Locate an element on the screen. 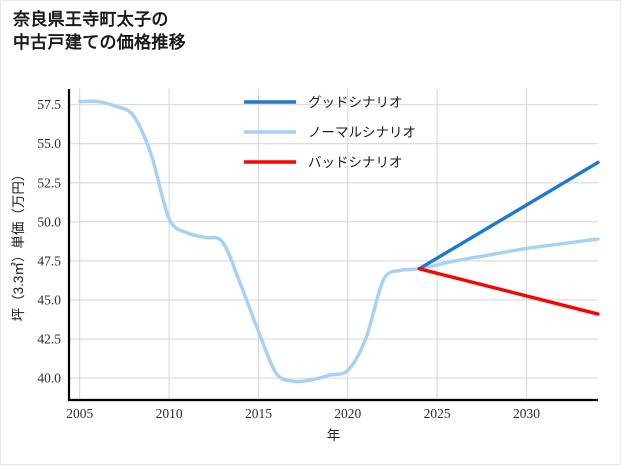  x-tick-label: 2010 is located at coordinates (169, 413).